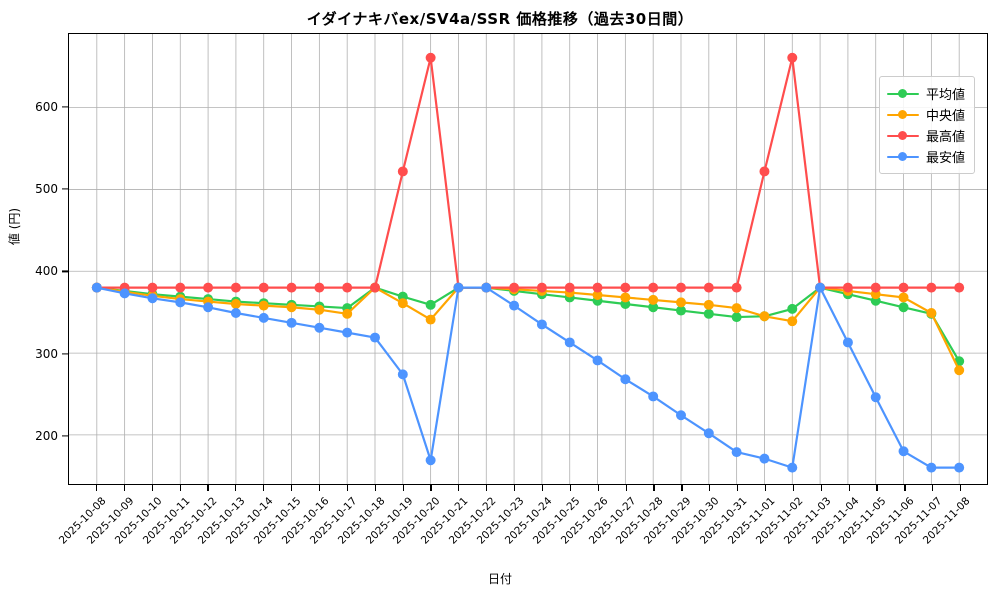 This screenshot has height=600, width=1000. What do you see at coordinates (34, 259) in the screenshot?
I see `y-axis: 値 (円) 200 300 400 500 600` at bounding box center [34, 259].